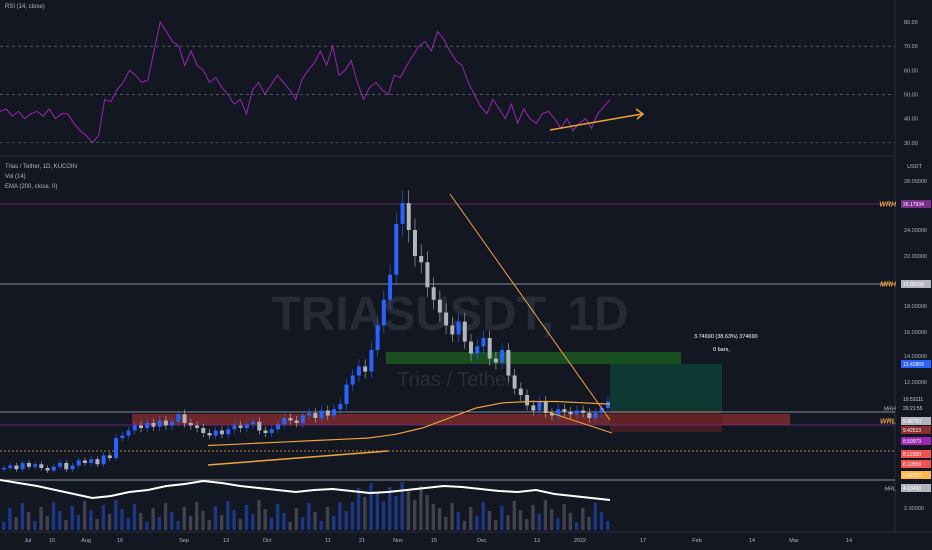 The width and height of the screenshot is (932, 550). Describe the element at coordinates (41, 167) in the screenshot. I see `main-title: Trias / Tether, 1D, KUCOIN` at that location.